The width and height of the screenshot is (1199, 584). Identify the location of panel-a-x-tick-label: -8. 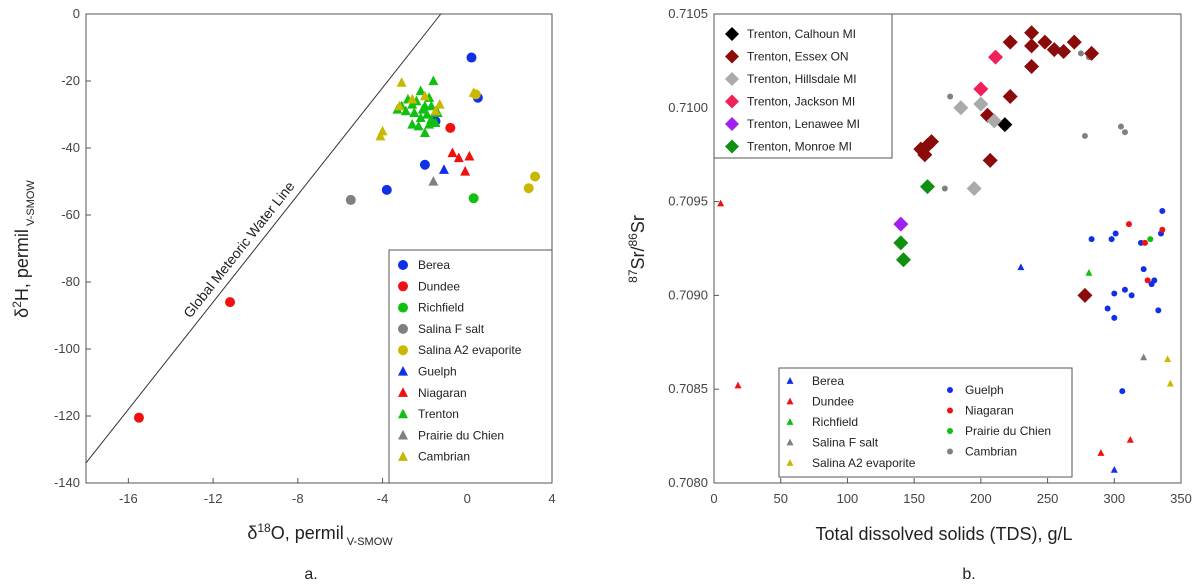
(298, 498).